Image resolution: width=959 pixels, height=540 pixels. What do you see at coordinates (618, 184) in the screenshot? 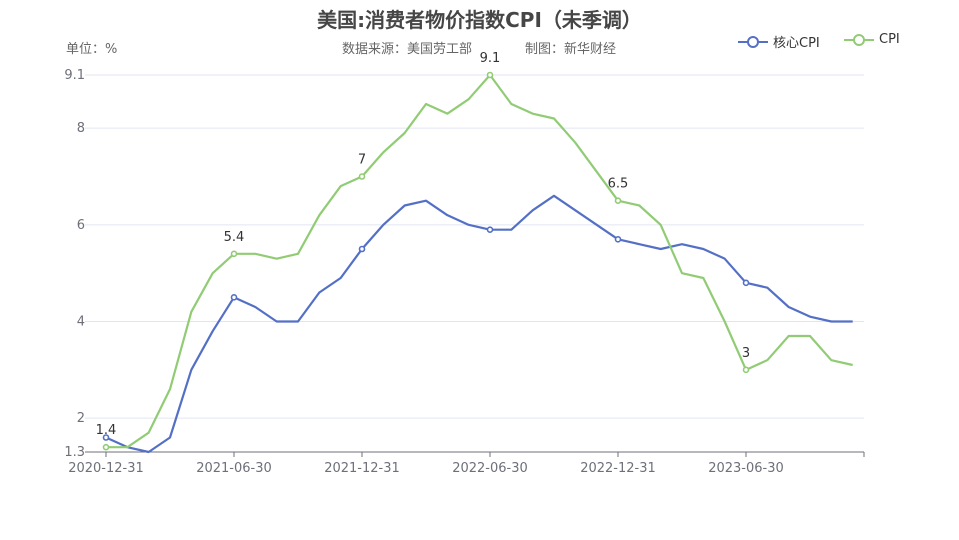
I see `data-label: 6.5` at bounding box center [618, 184].